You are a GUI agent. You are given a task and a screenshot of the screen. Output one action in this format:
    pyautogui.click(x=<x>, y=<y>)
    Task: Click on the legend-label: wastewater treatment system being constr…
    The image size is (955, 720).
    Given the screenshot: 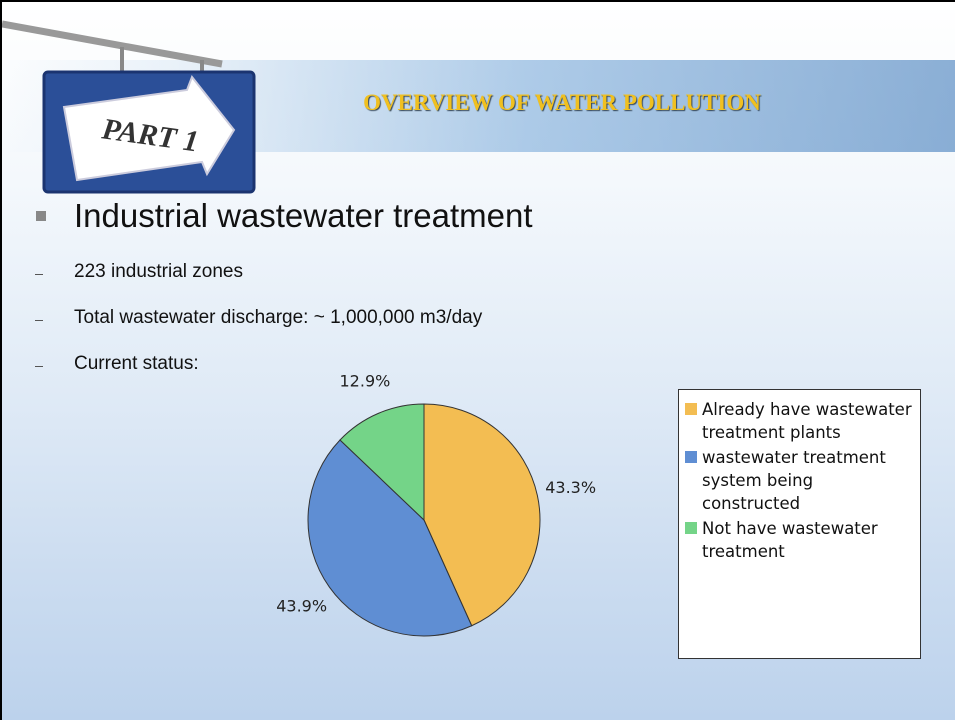 What is the action you would take?
    pyautogui.click(x=794, y=480)
    